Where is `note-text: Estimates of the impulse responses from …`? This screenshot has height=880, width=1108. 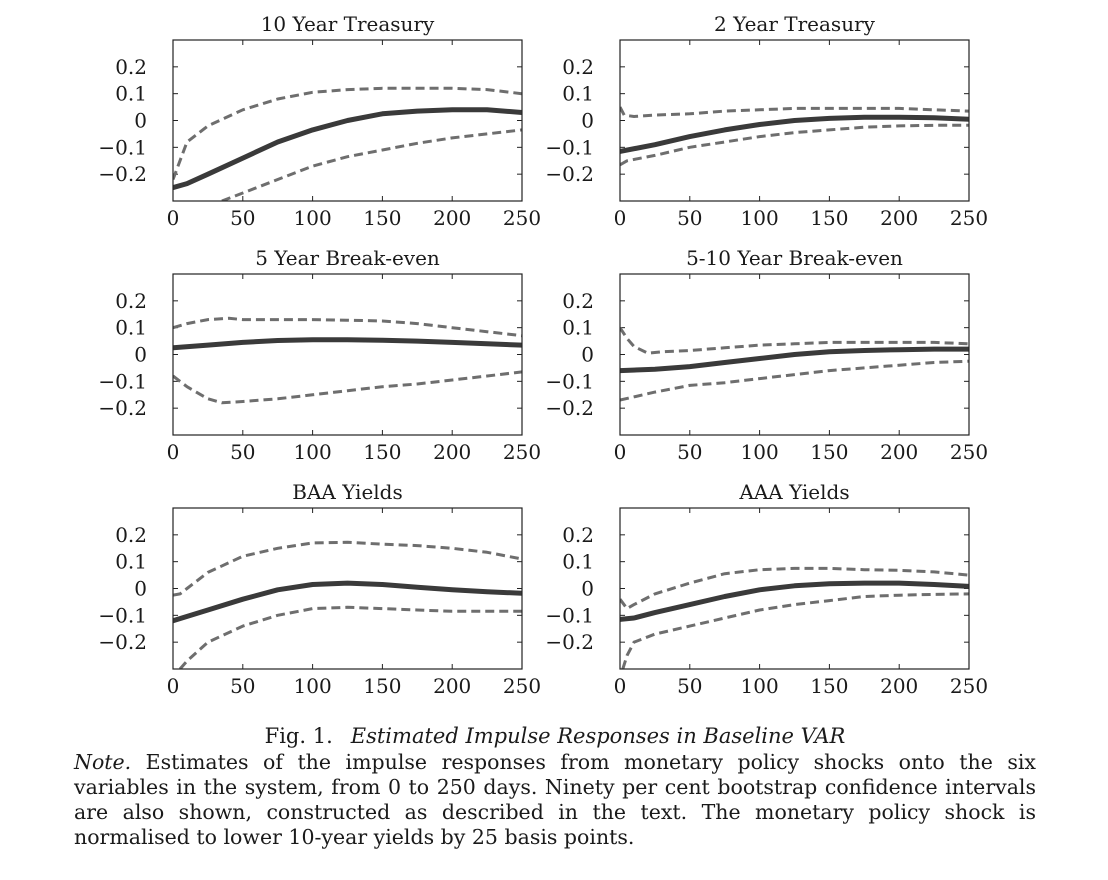 note-text: Estimates of the impulse responses from … is located at coordinates (555, 799).